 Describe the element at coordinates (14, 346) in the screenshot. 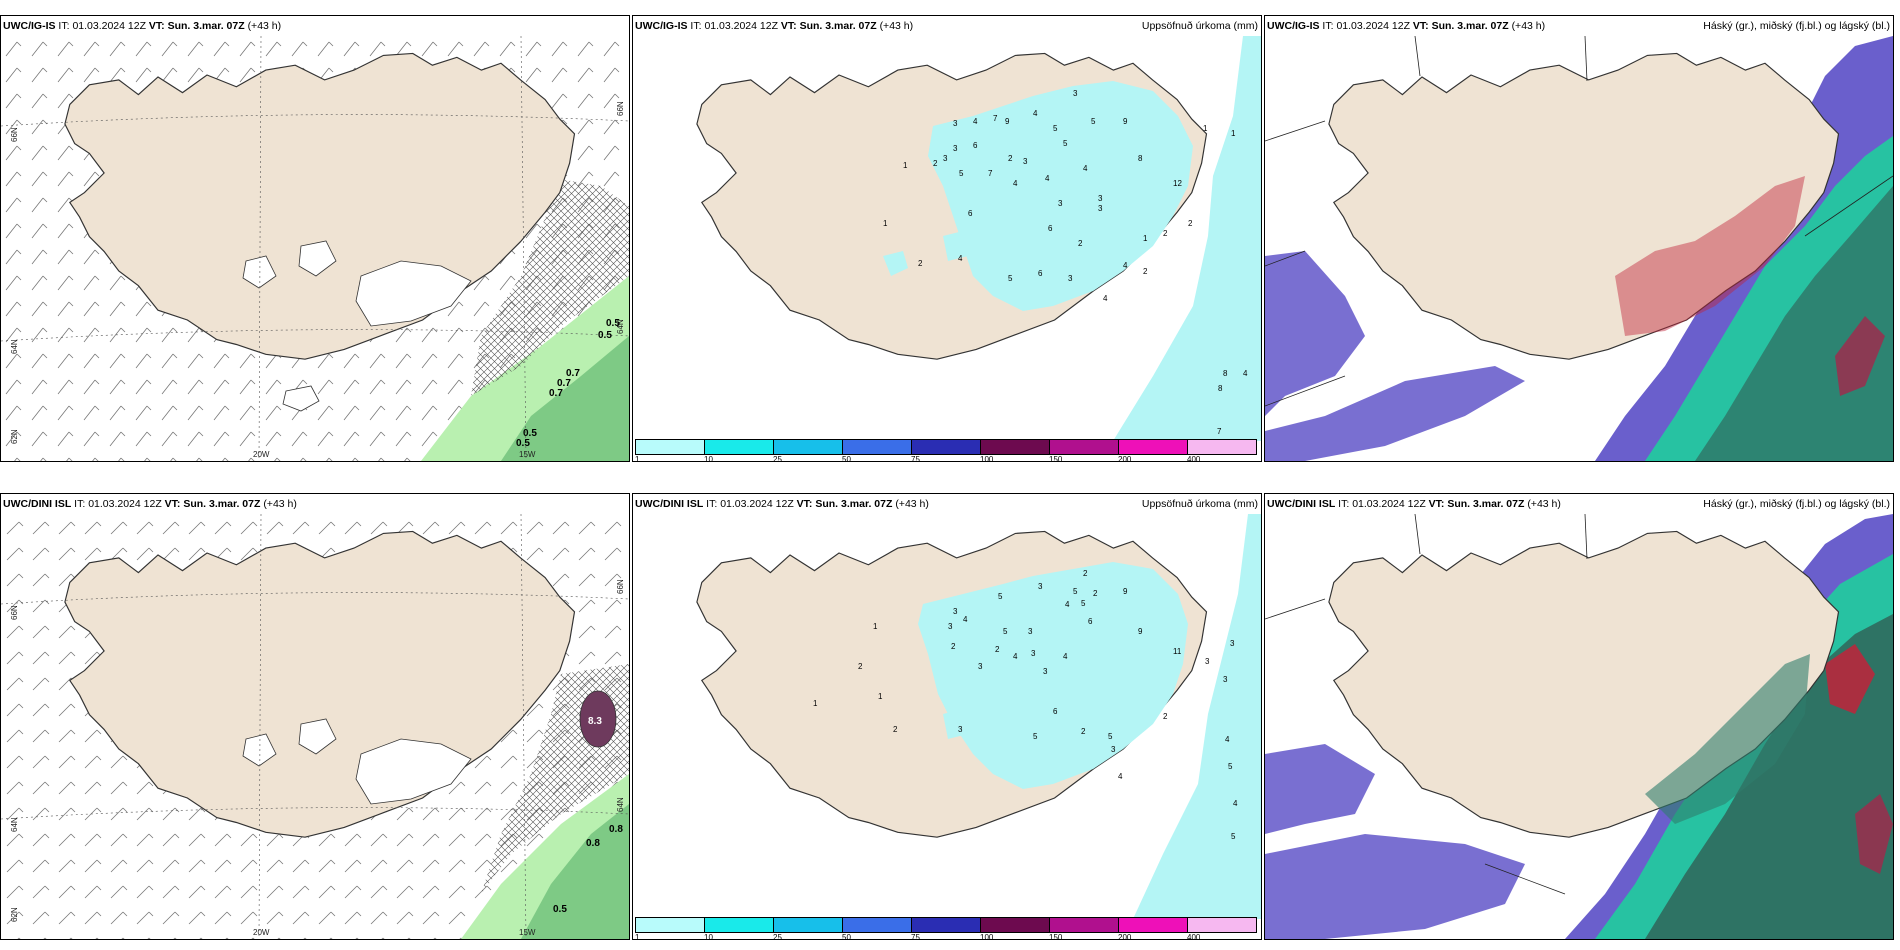

I see `lat-label-64n: 64N` at that location.